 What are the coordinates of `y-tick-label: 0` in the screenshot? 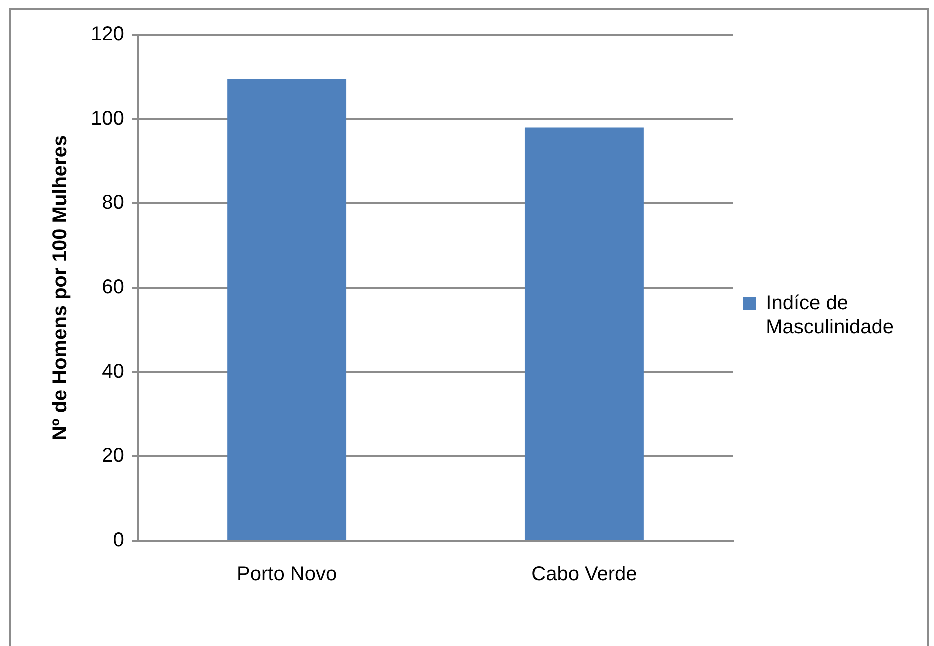 It's located at (118, 541).